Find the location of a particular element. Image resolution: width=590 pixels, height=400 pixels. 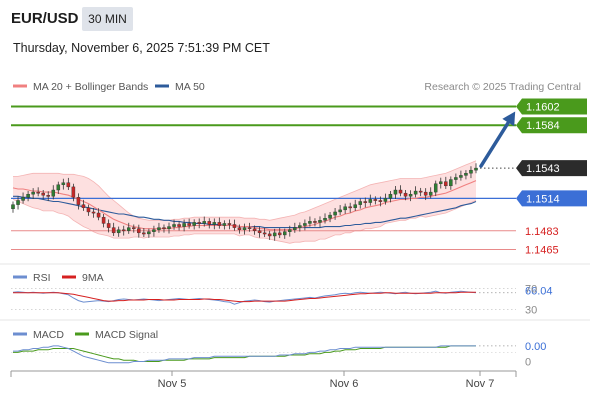

rsi-plot: 66.04 30 70 is located at coordinates (282, 300).